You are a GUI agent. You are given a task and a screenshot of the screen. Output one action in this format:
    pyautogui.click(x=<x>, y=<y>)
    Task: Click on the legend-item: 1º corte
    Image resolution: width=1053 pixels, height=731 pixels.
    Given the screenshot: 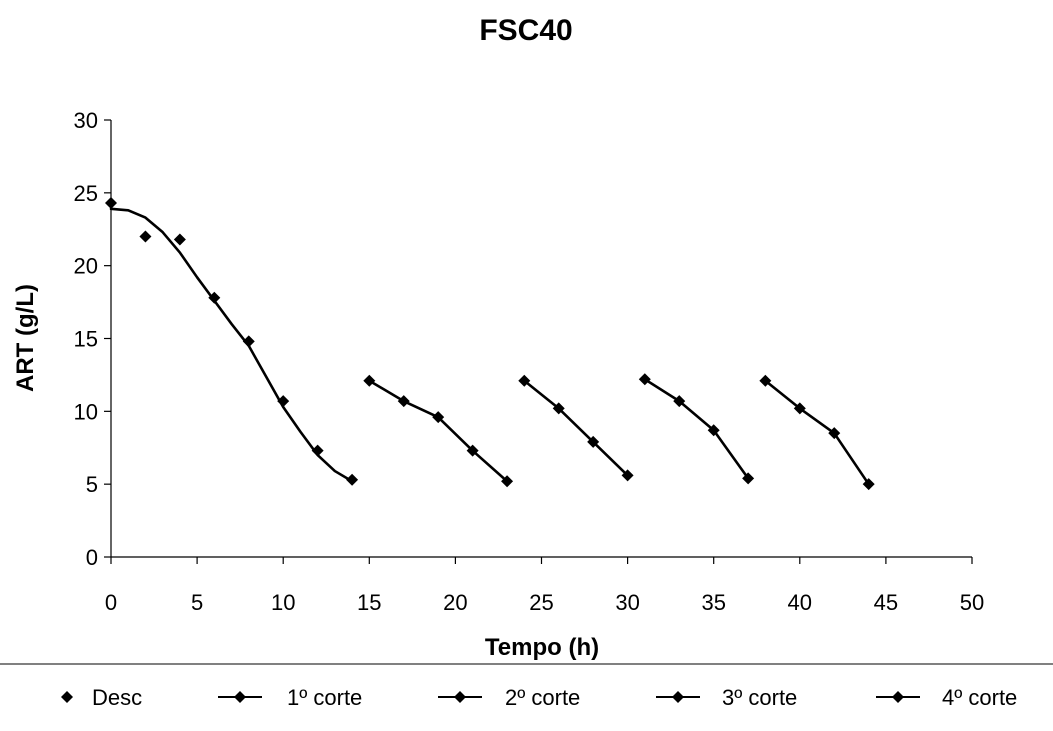 What is the action you would take?
    pyautogui.click(x=290, y=697)
    